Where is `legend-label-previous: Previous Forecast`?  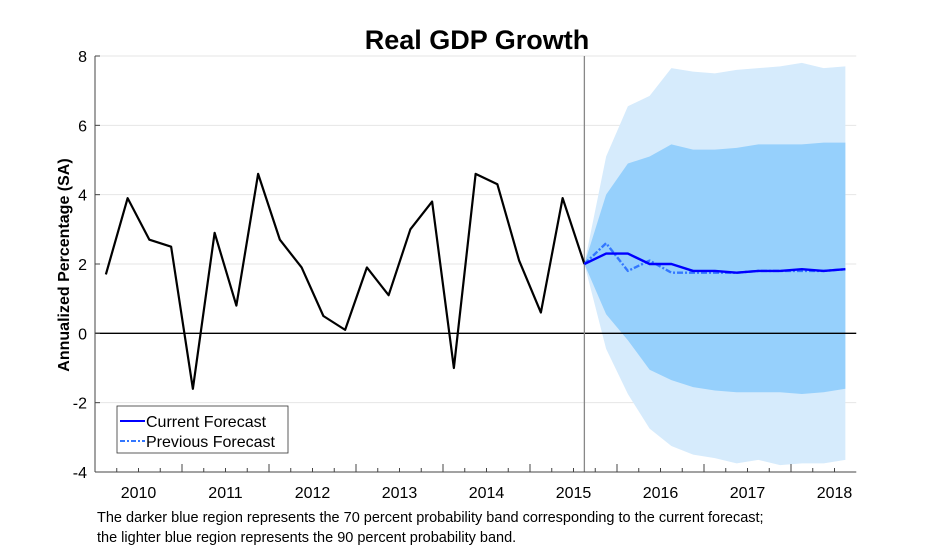 legend-label-previous: Previous Forecast is located at coordinates (210, 442).